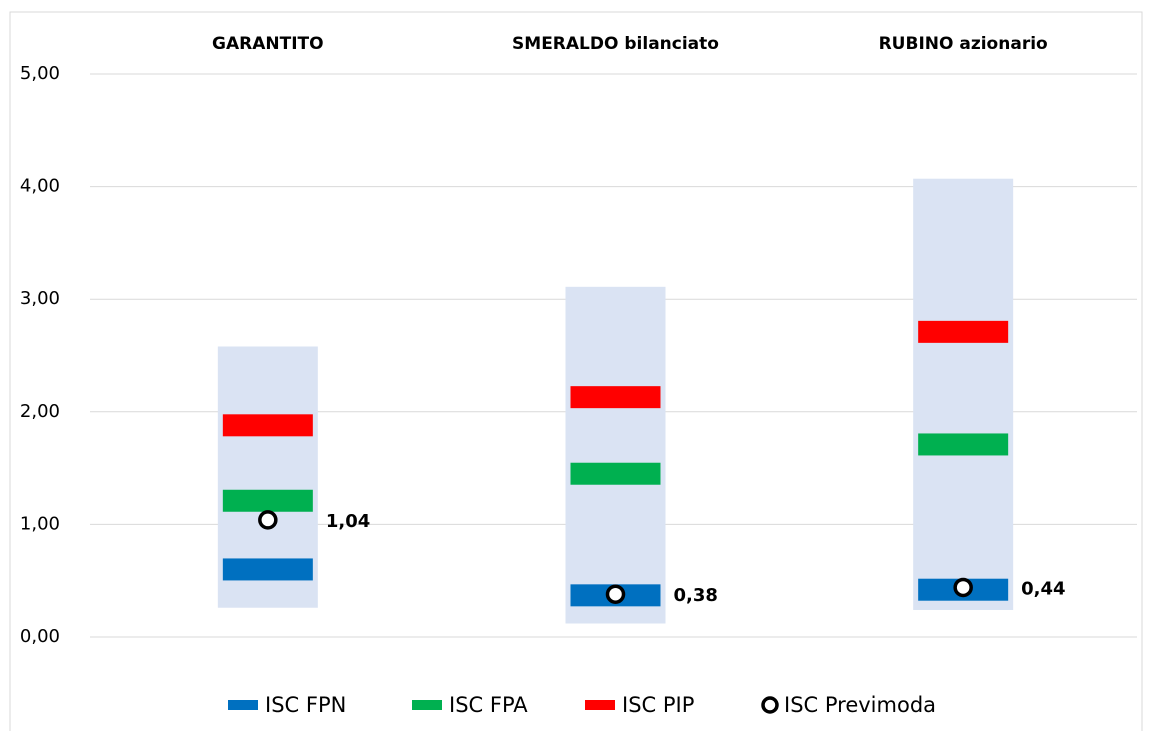  What do you see at coordinates (963, 44) in the screenshot?
I see `category-label: RUBINO azionario` at bounding box center [963, 44].